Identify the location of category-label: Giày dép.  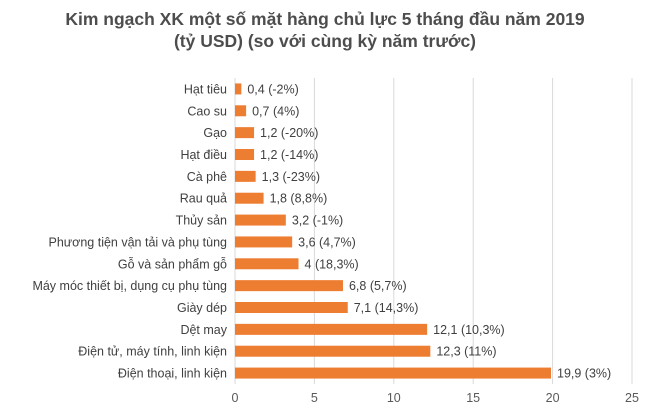
(202, 308).